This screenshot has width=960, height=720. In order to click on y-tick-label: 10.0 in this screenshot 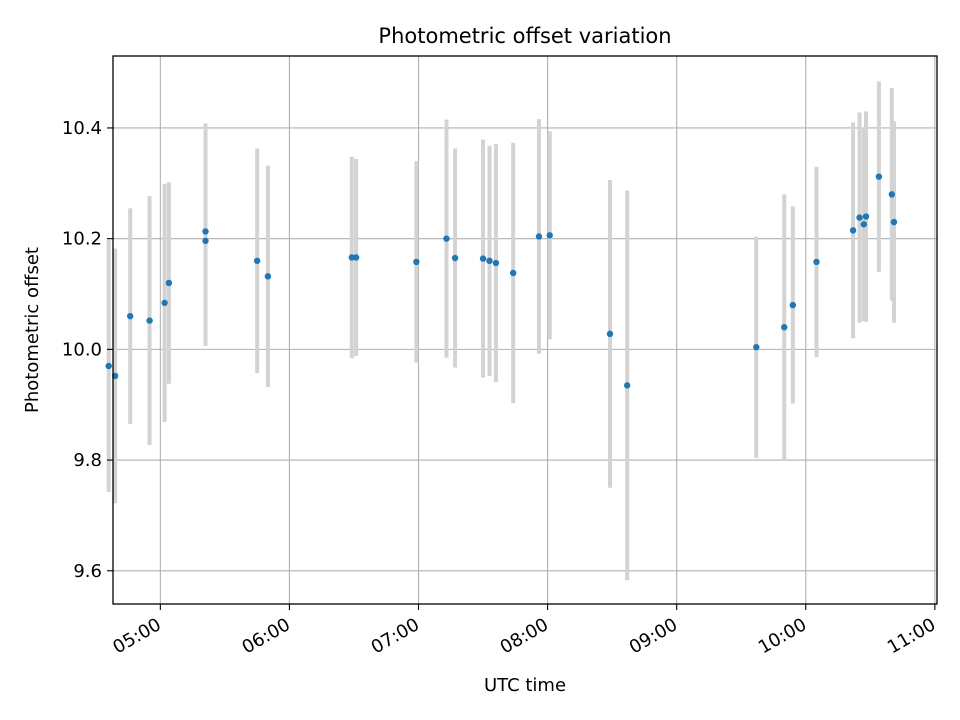, I will do `click(82, 349)`.